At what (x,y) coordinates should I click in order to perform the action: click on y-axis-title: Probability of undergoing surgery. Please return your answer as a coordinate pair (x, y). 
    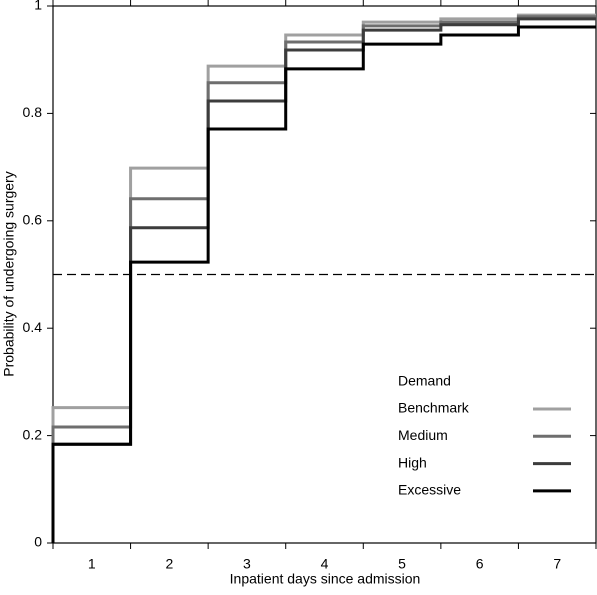
    Looking at the image, I should click on (9, 273).